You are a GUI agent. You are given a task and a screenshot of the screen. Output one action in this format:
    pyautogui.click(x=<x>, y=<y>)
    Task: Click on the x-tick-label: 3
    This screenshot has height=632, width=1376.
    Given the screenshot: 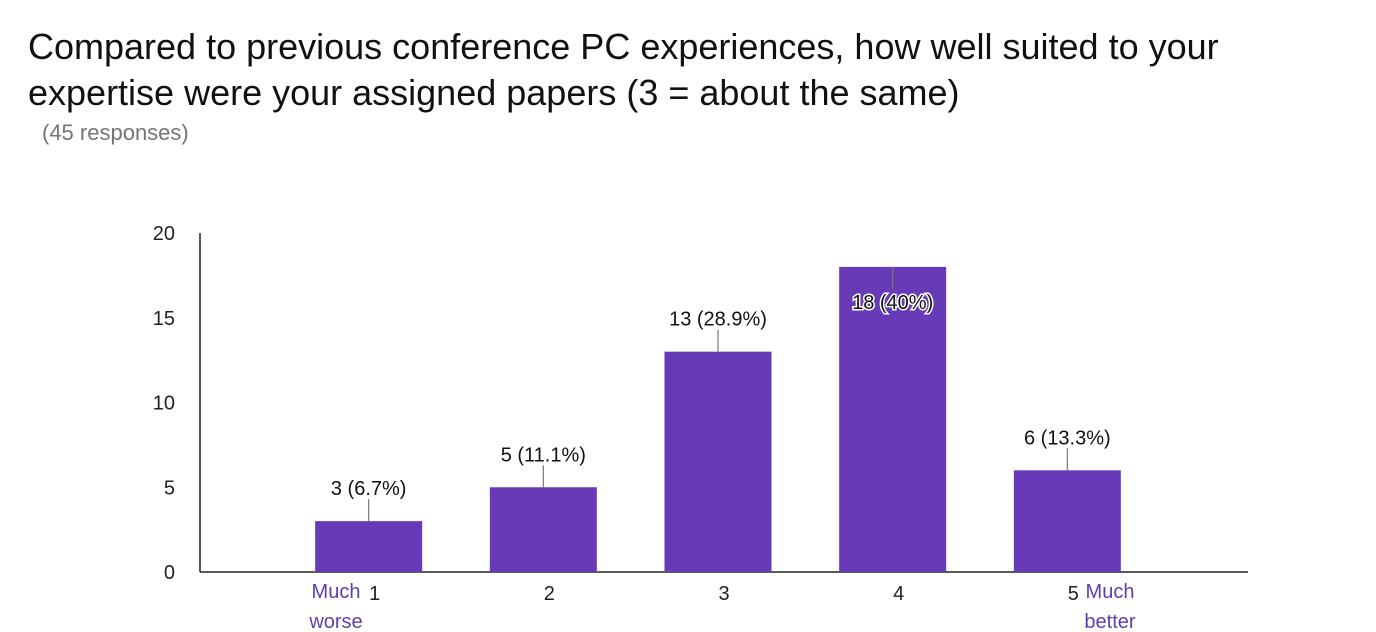 What is the action you would take?
    pyautogui.click(x=723, y=594)
    